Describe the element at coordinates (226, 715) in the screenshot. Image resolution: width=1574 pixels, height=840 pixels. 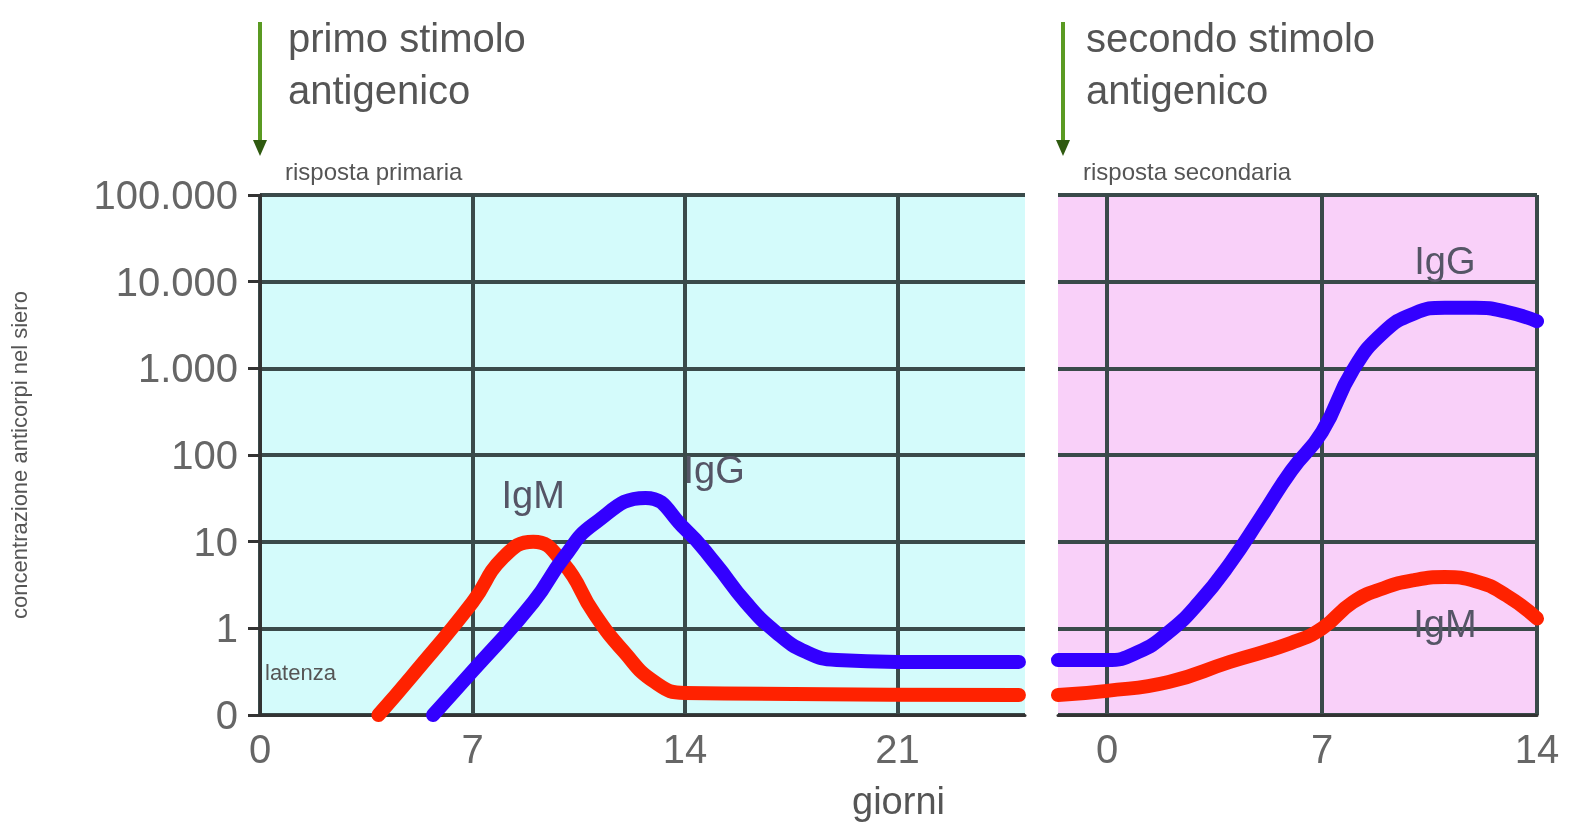
I see `y-tick-label: 0` at that location.